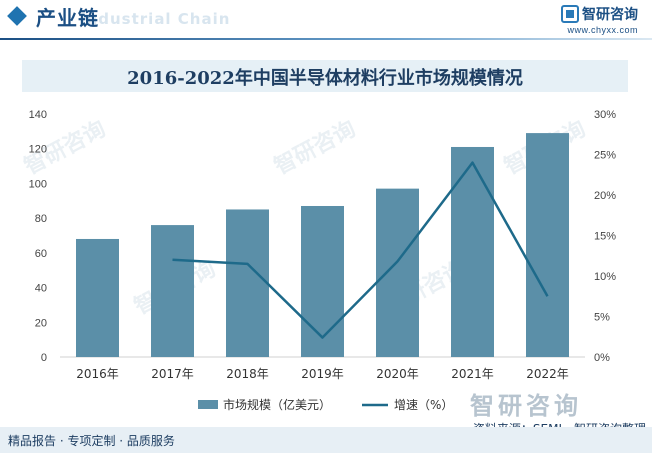 The image size is (652, 453). What do you see at coordinates (38, 184) in the screenshot?
I see `y-left-tick-label: 100` at bounding box center [38, 184].